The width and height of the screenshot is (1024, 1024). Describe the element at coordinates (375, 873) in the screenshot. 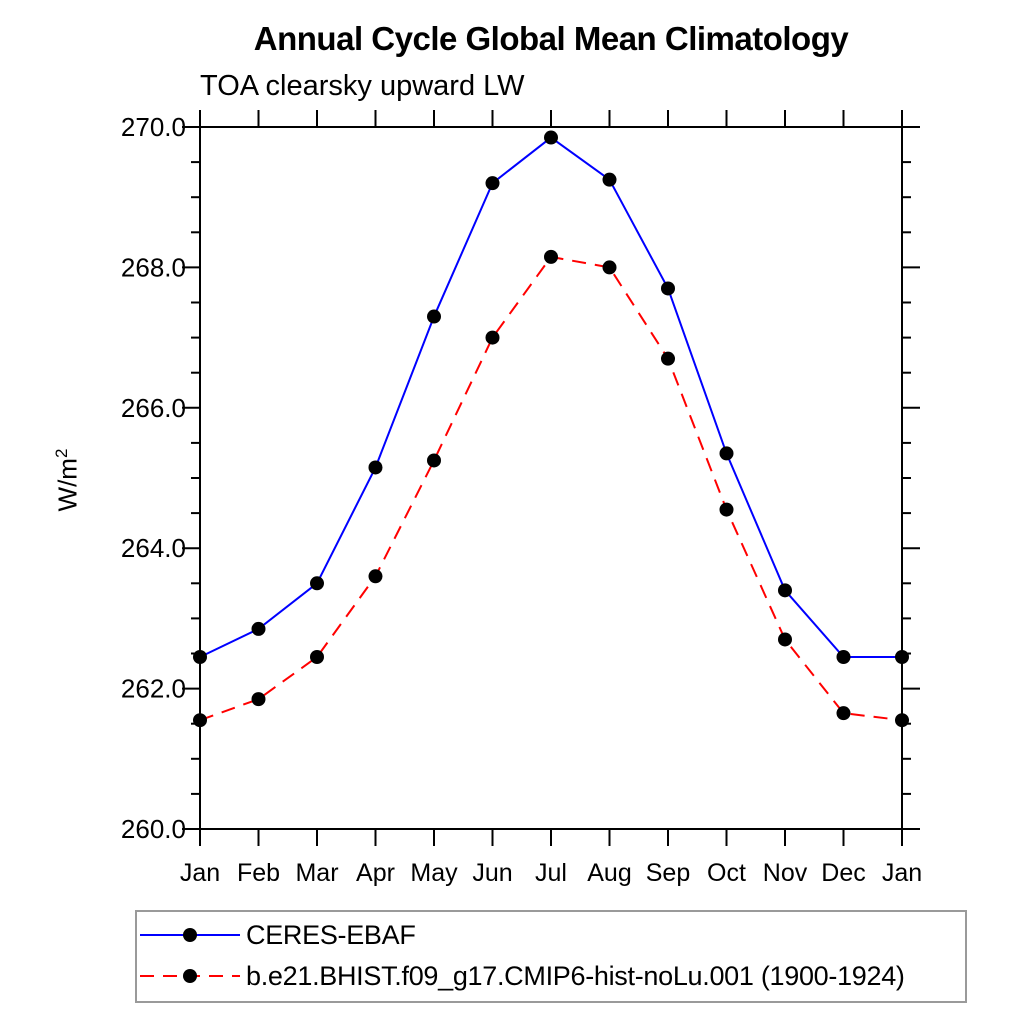

I see `x-tick-label: Apr` at that location.